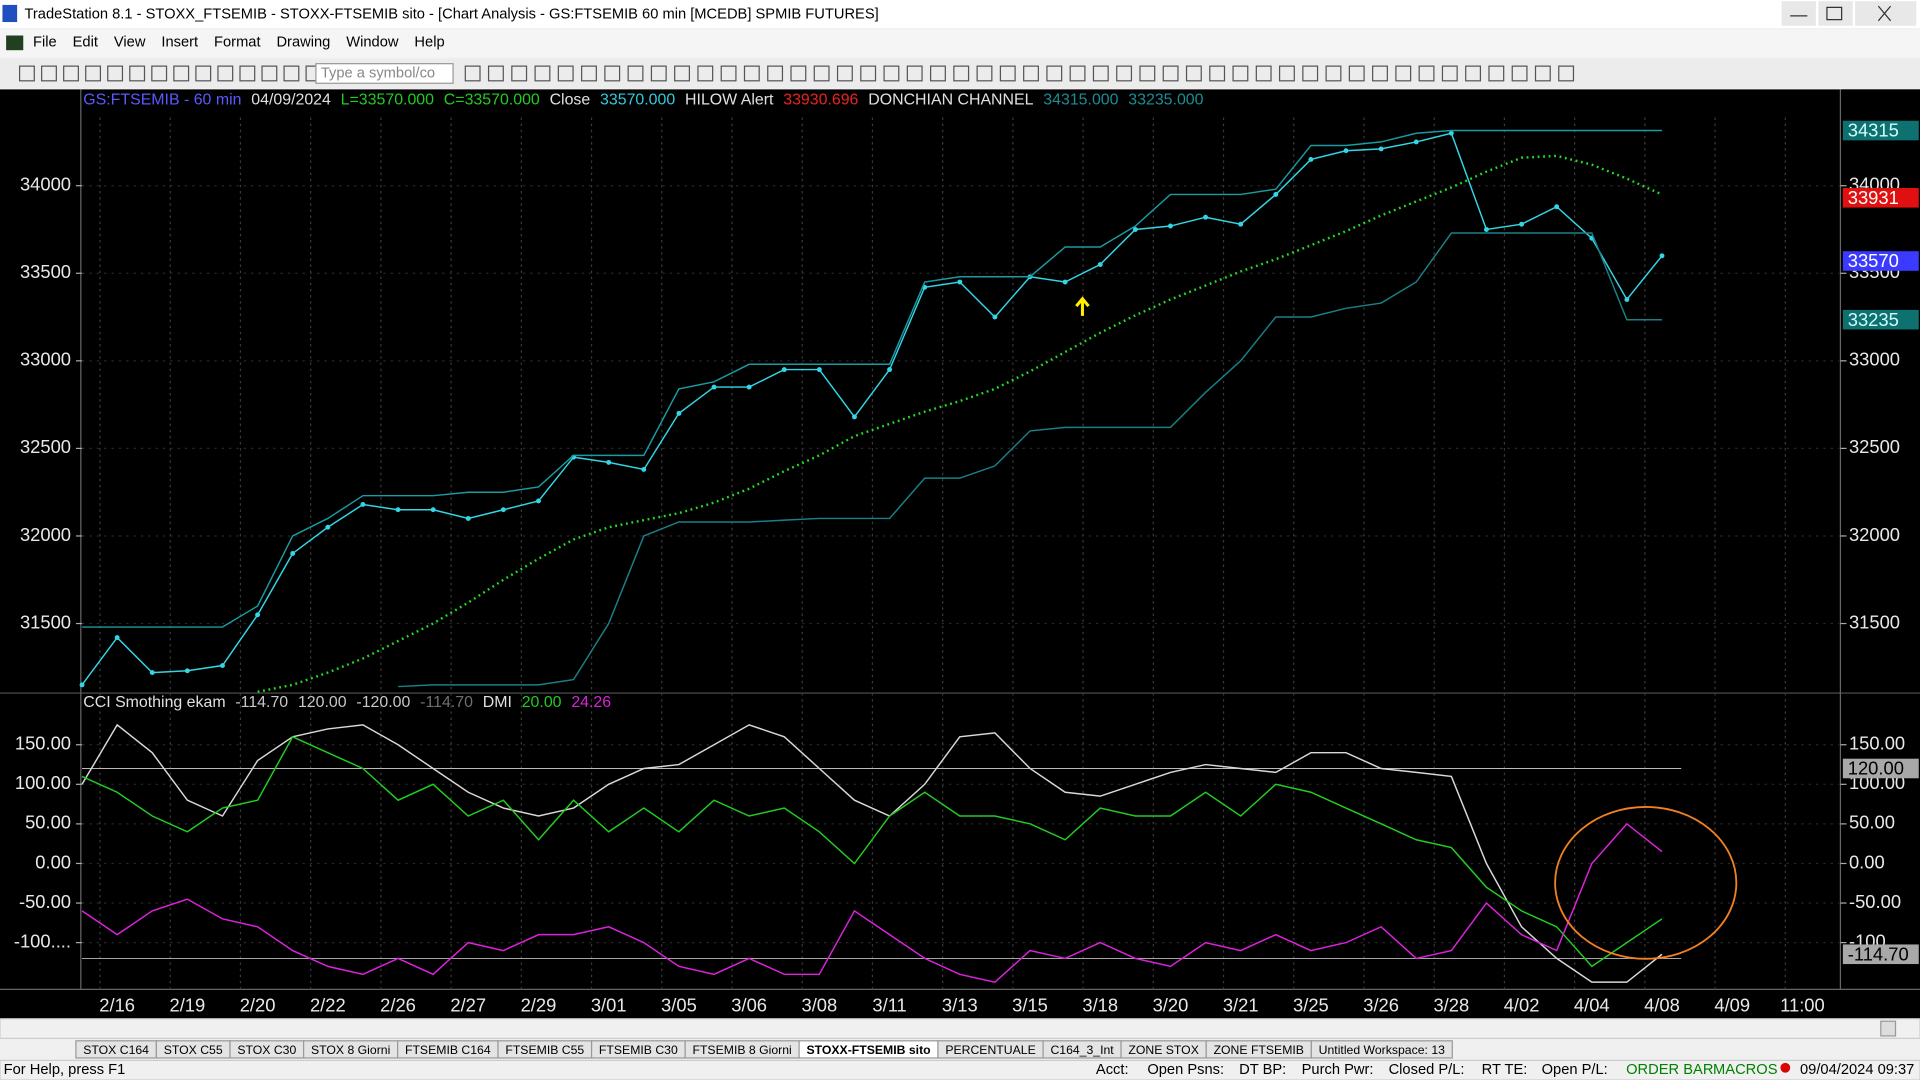 The height and width of the screenshot is (1080, 1920). I want to click on tab: STOX C164, so click(116, 1049).